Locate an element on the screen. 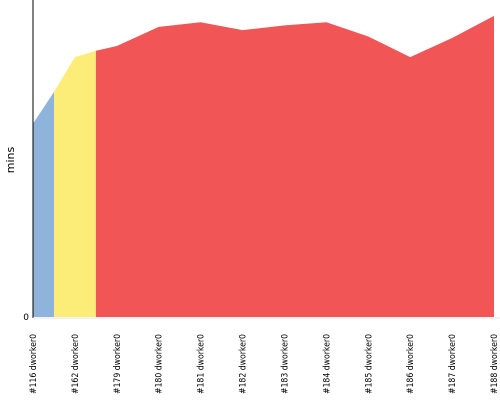 This screenshot has height=400, width=500. x-tick-label: #180 dworker0 is located at coordinates (160, 364).